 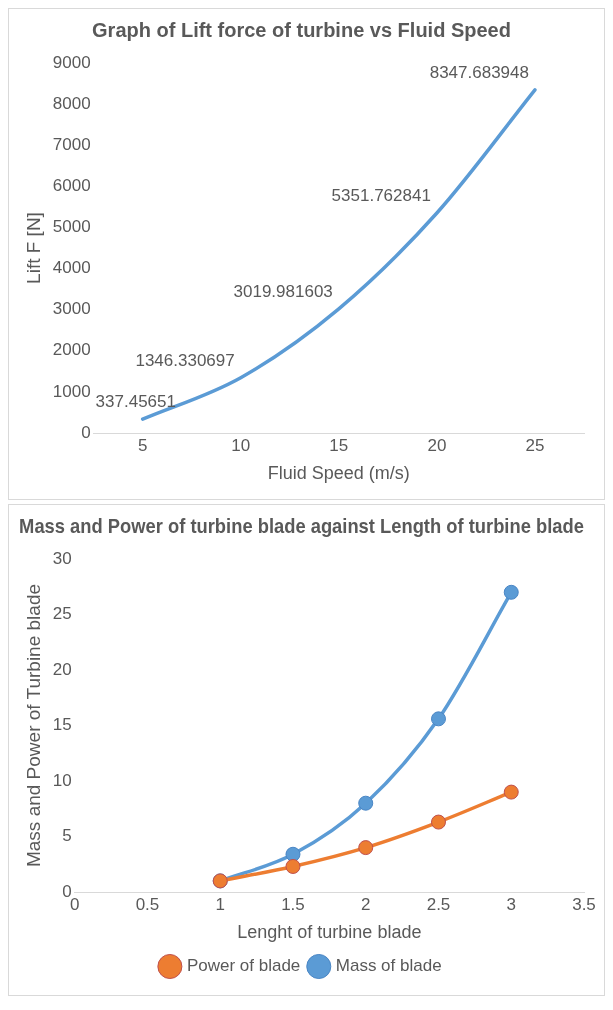 I want to click on legend-label: Power of blade, so click(x=243, y=966).